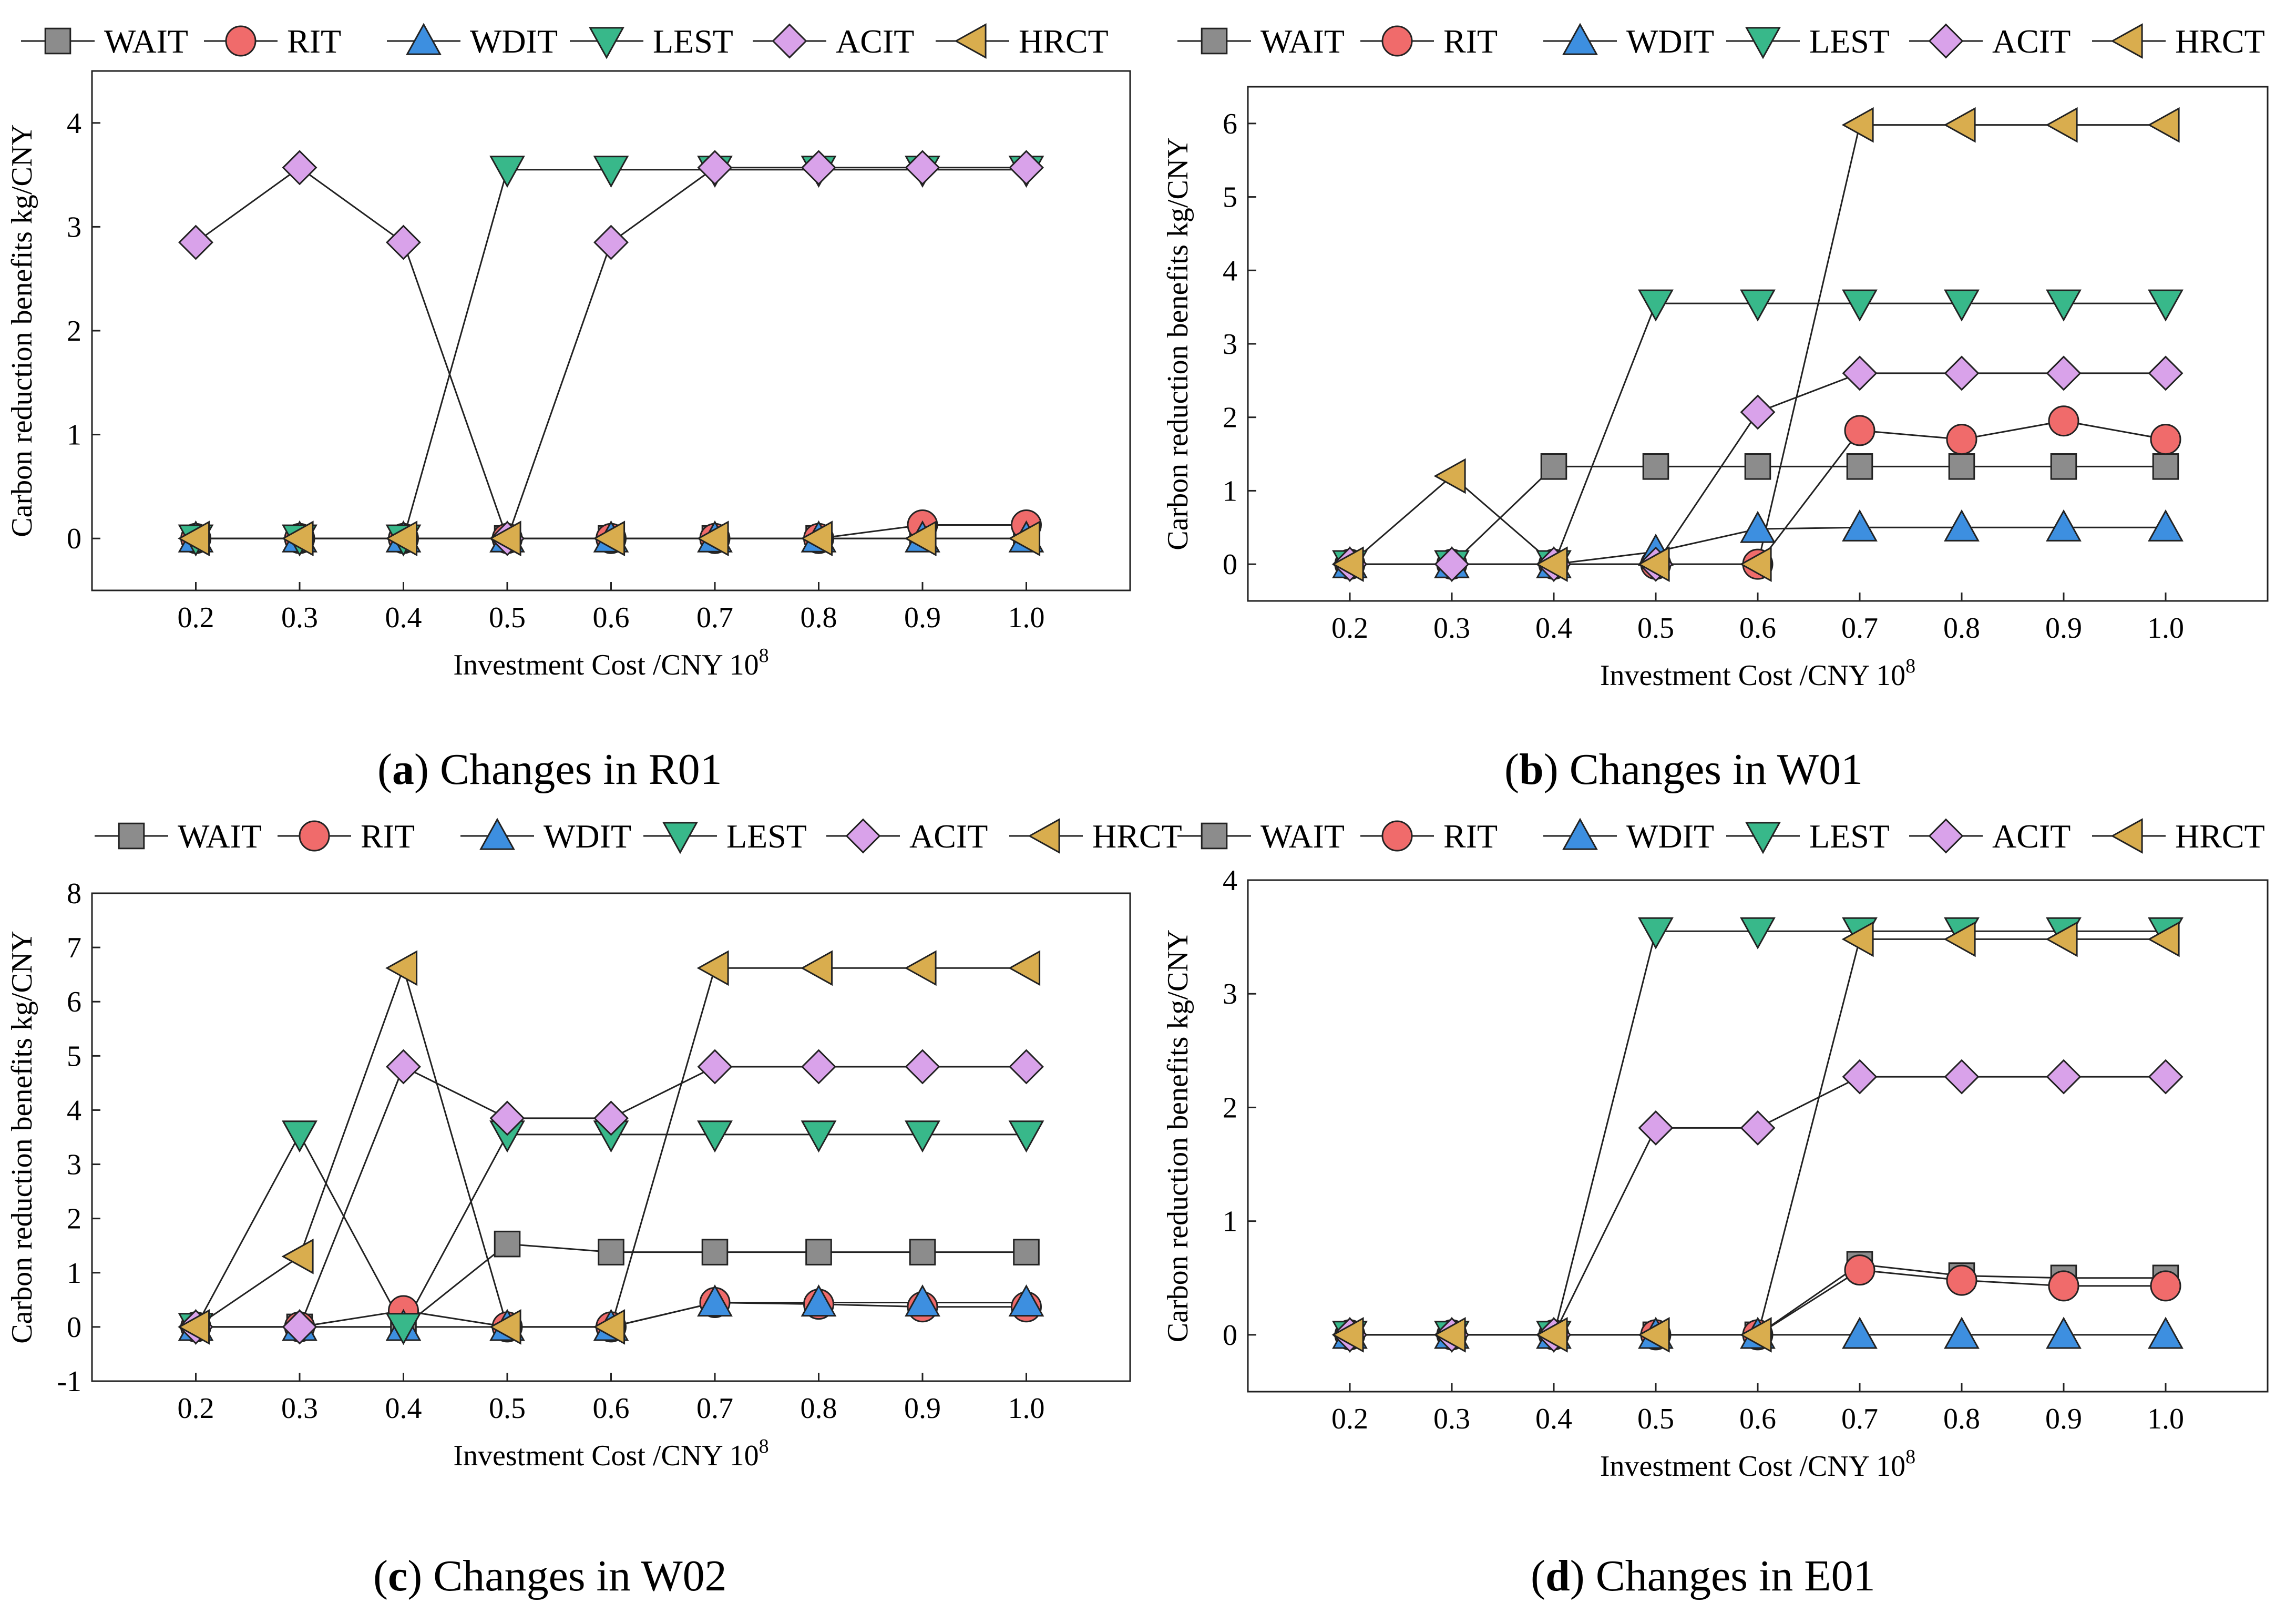 The height and width of the screenshot is (1613, 2296). I want to click on y-axis-title: Carbon reduction benefits kg/CNY, so click(22, 330).